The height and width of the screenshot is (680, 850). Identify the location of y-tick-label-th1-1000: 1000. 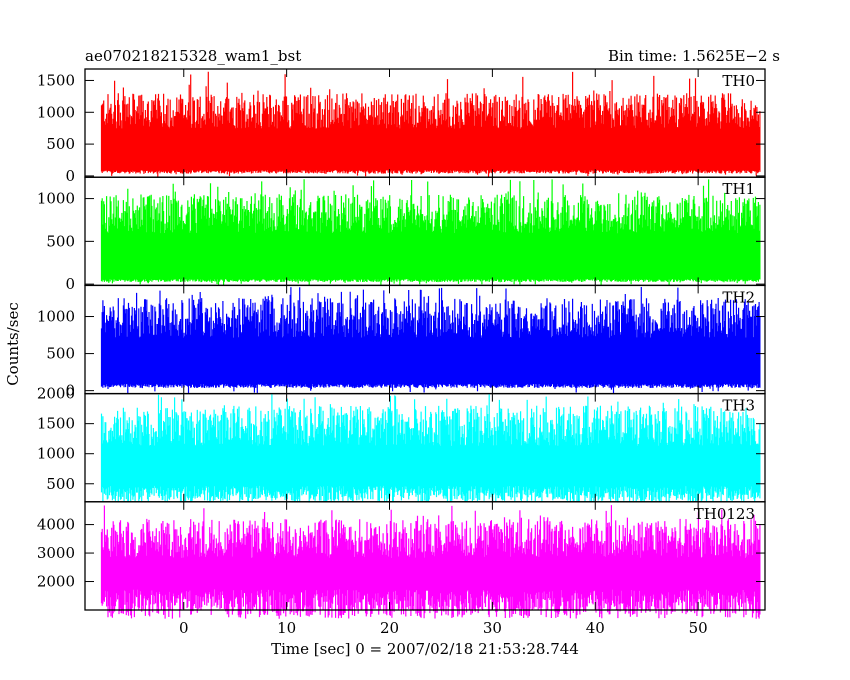
(56, 199).